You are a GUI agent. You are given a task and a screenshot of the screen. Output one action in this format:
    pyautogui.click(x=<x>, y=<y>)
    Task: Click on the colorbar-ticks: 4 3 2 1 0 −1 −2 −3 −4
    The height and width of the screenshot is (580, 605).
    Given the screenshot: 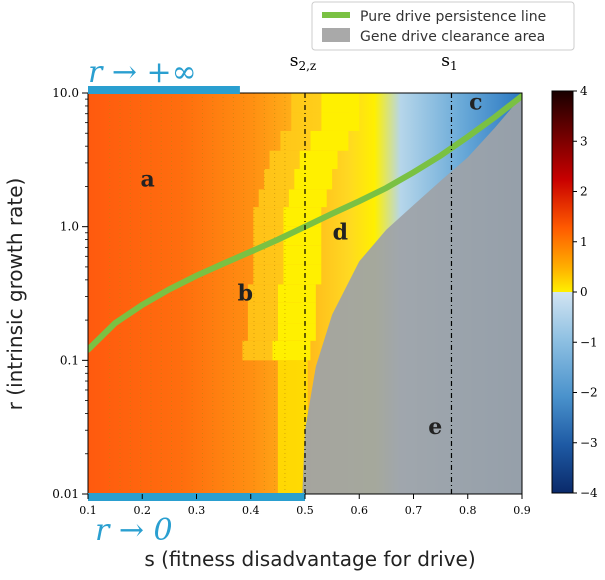 What is the action you would take?
    pyautogui.click(x=585, y=292)
    